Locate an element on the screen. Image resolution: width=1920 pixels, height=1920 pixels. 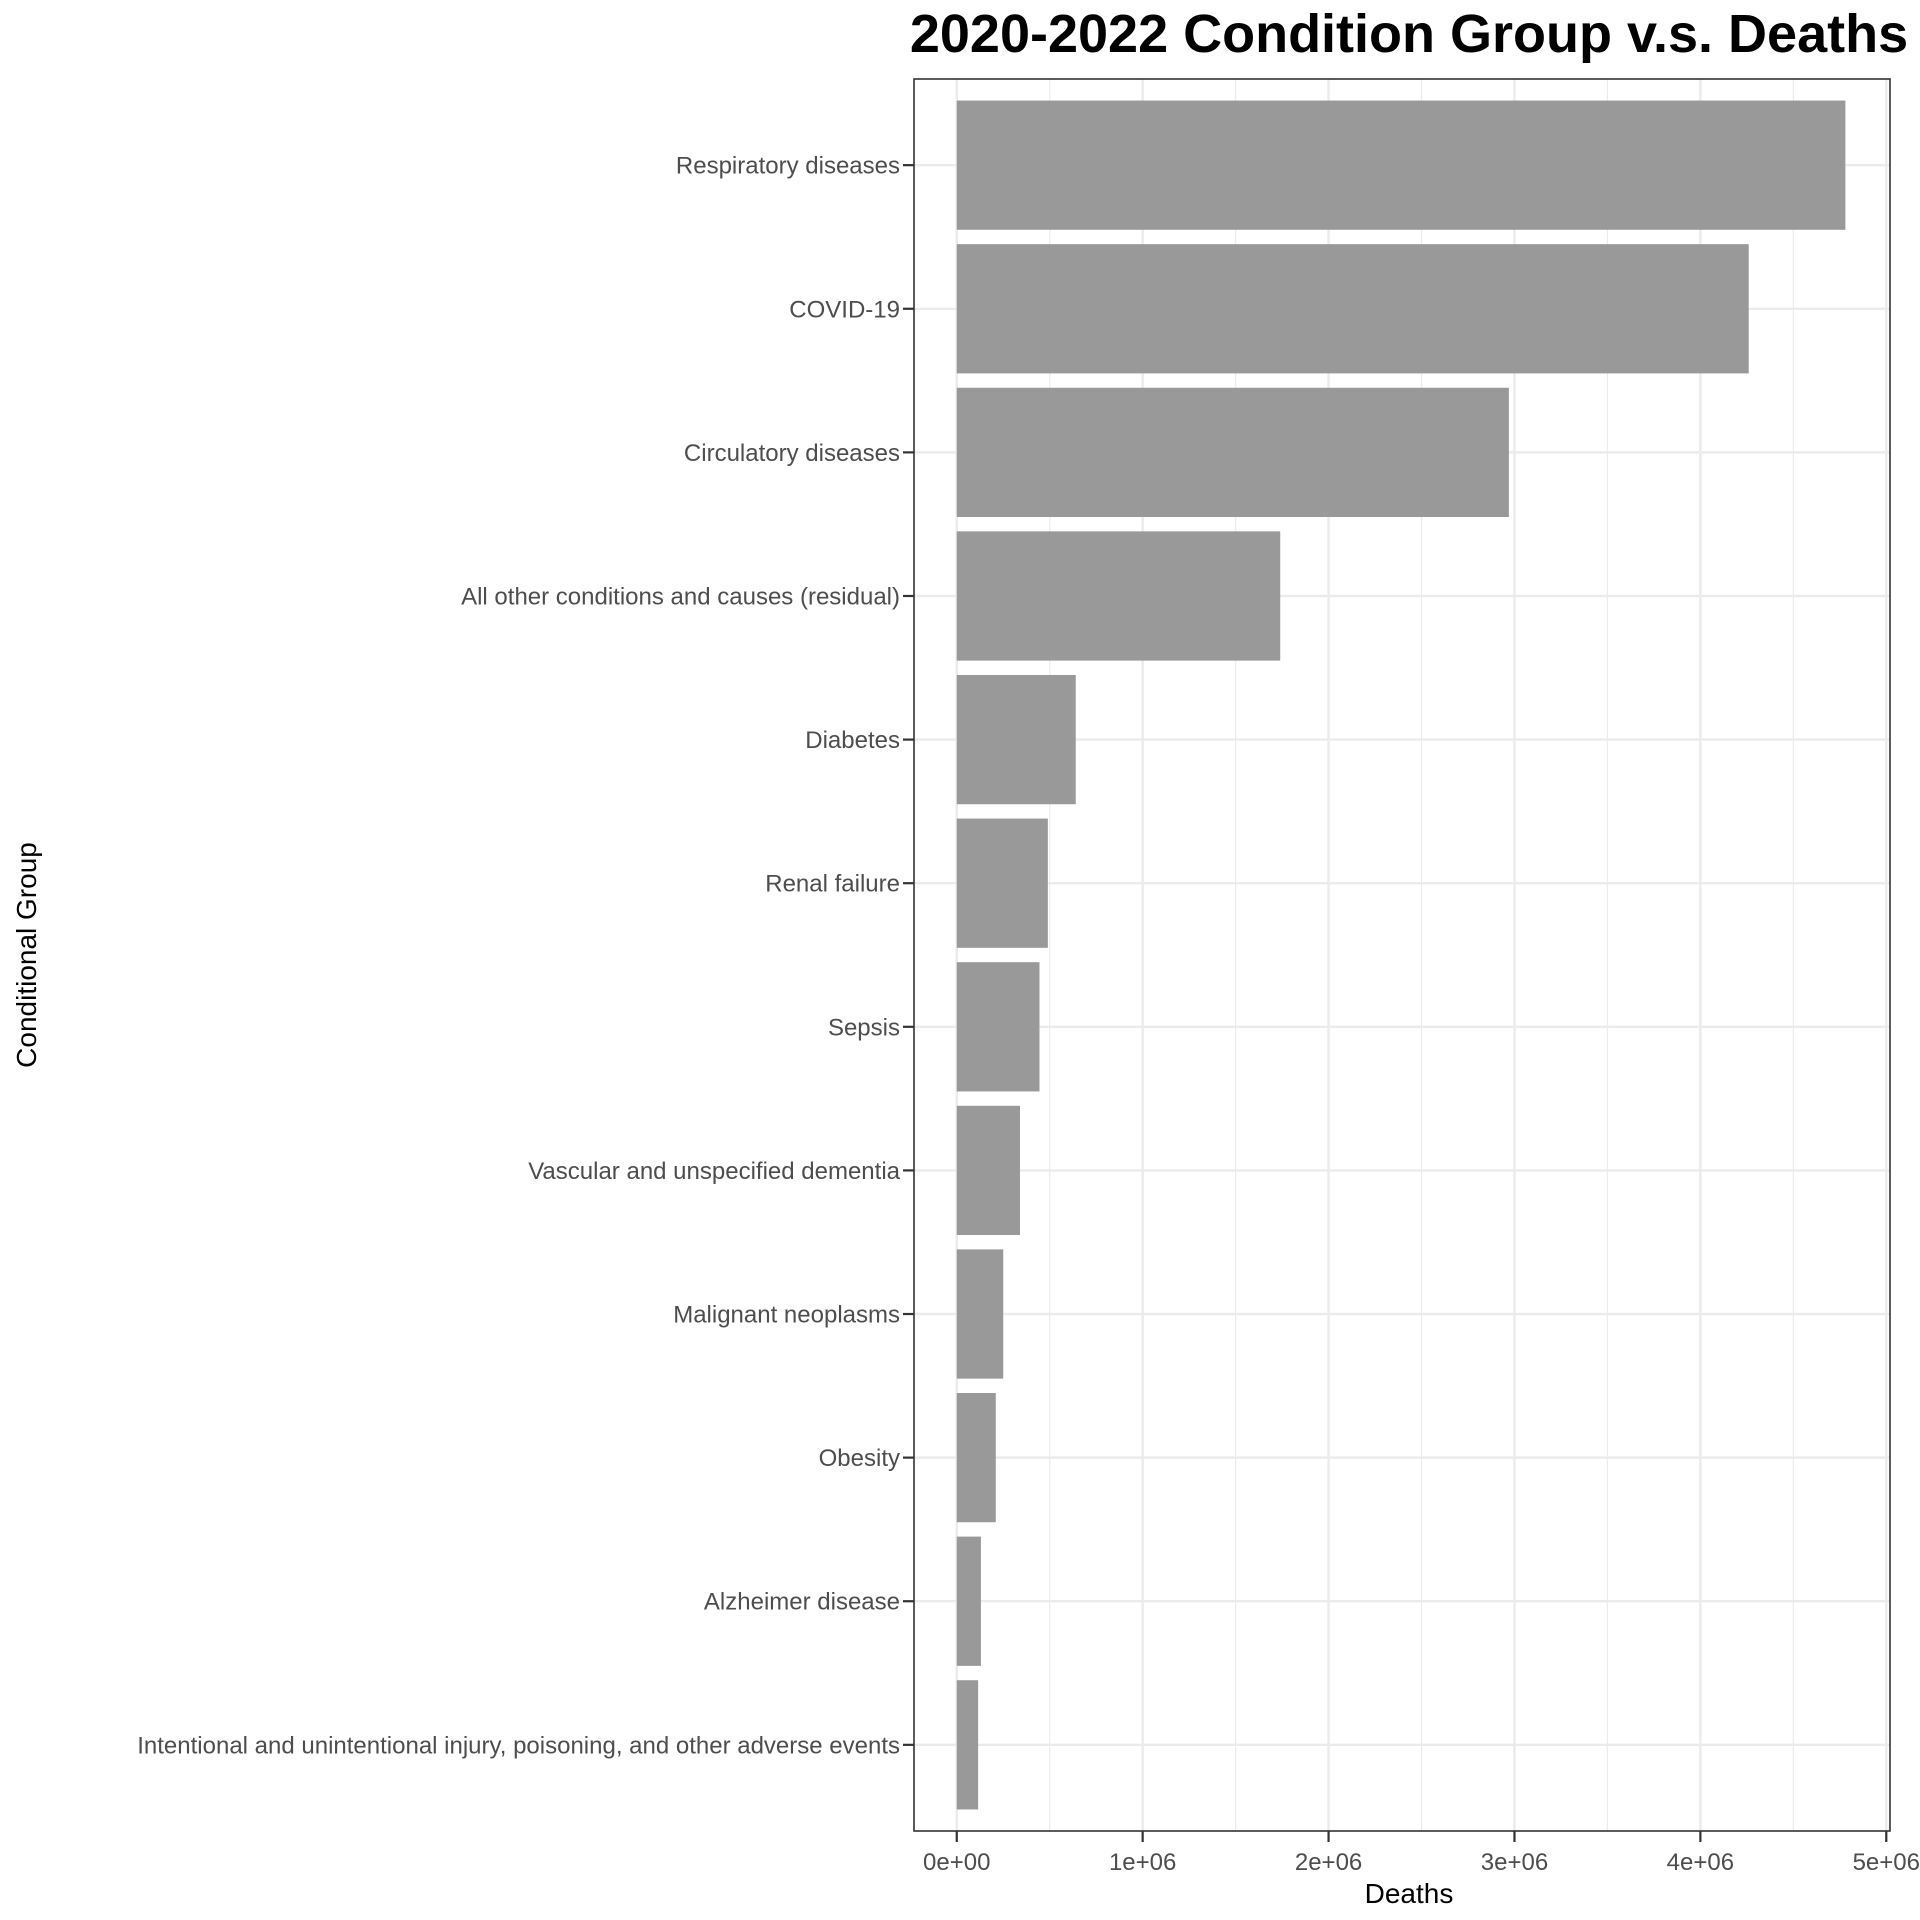
y-axis-title: Conditional Group is located at coordinates (26, 955).